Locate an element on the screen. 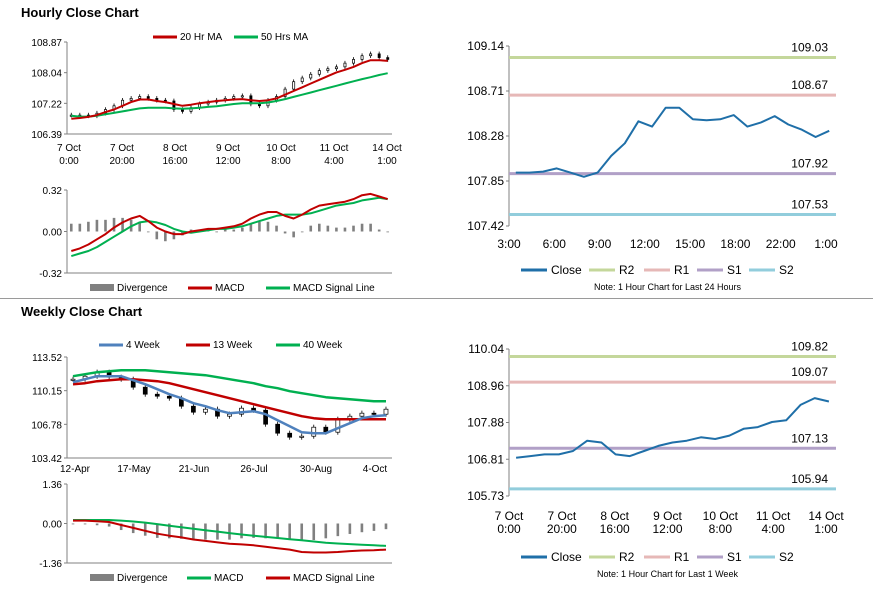 This screenshot has height=601, width=873. weekly-levels-xtick-label: 11 Oct is located at coordinates (773, 516).